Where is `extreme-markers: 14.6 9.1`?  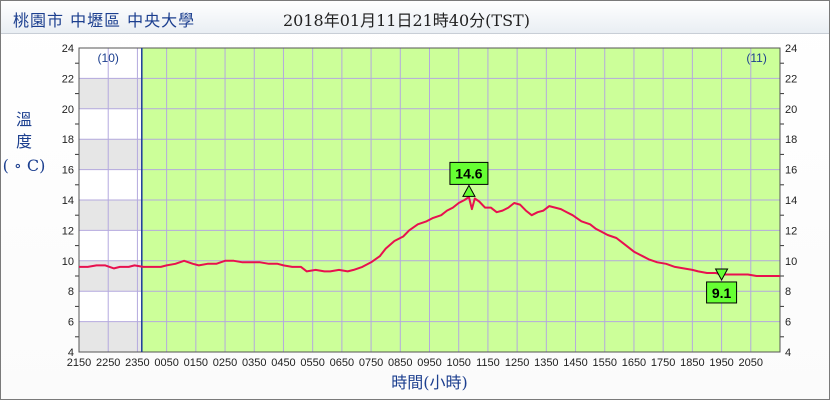 extreme-markers: 14.6 9.1 is located at coordinates (593, 232).